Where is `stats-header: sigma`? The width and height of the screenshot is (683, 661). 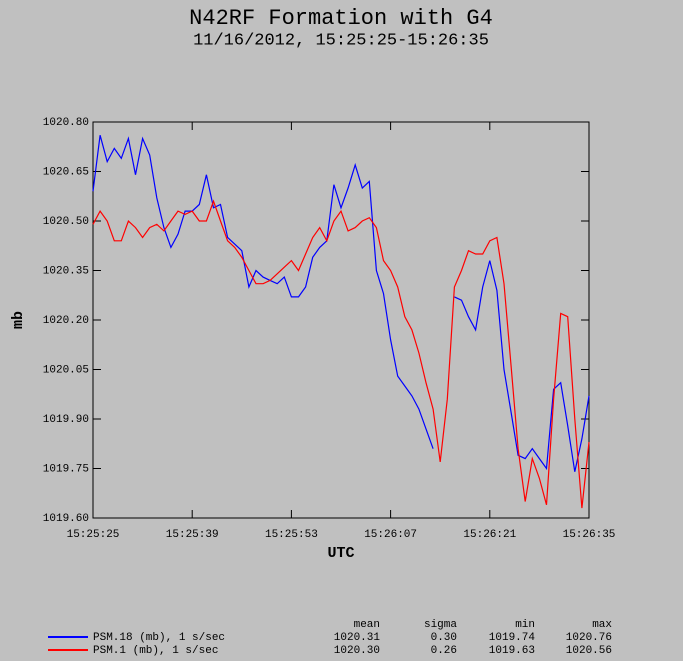 stats-header: sigma is located at coordinates (440, 625).